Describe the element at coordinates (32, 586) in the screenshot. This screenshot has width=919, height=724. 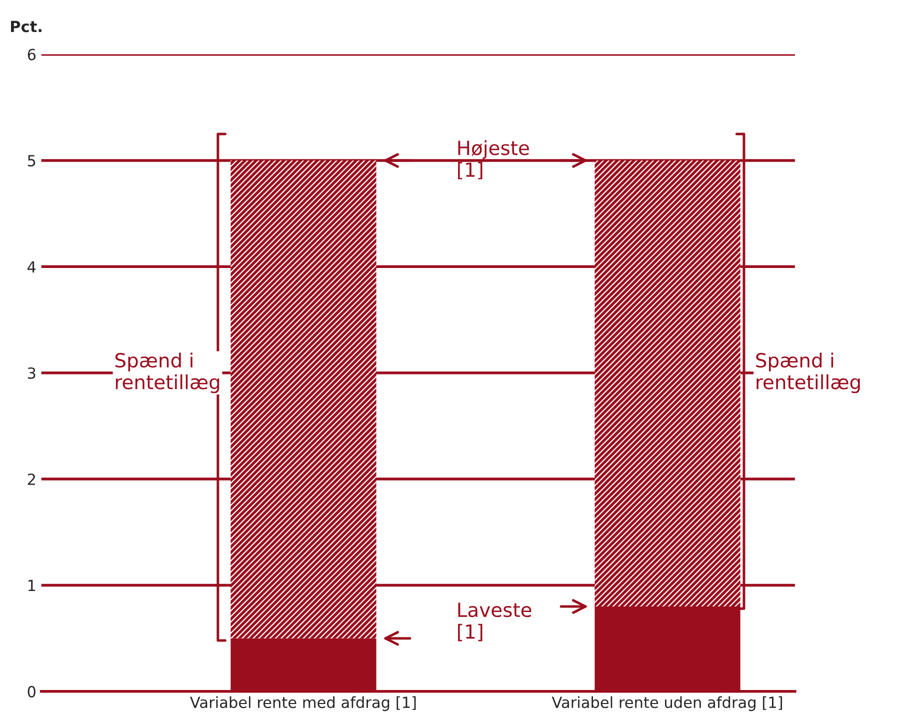
I see `y-tick-label: 1` at that location.